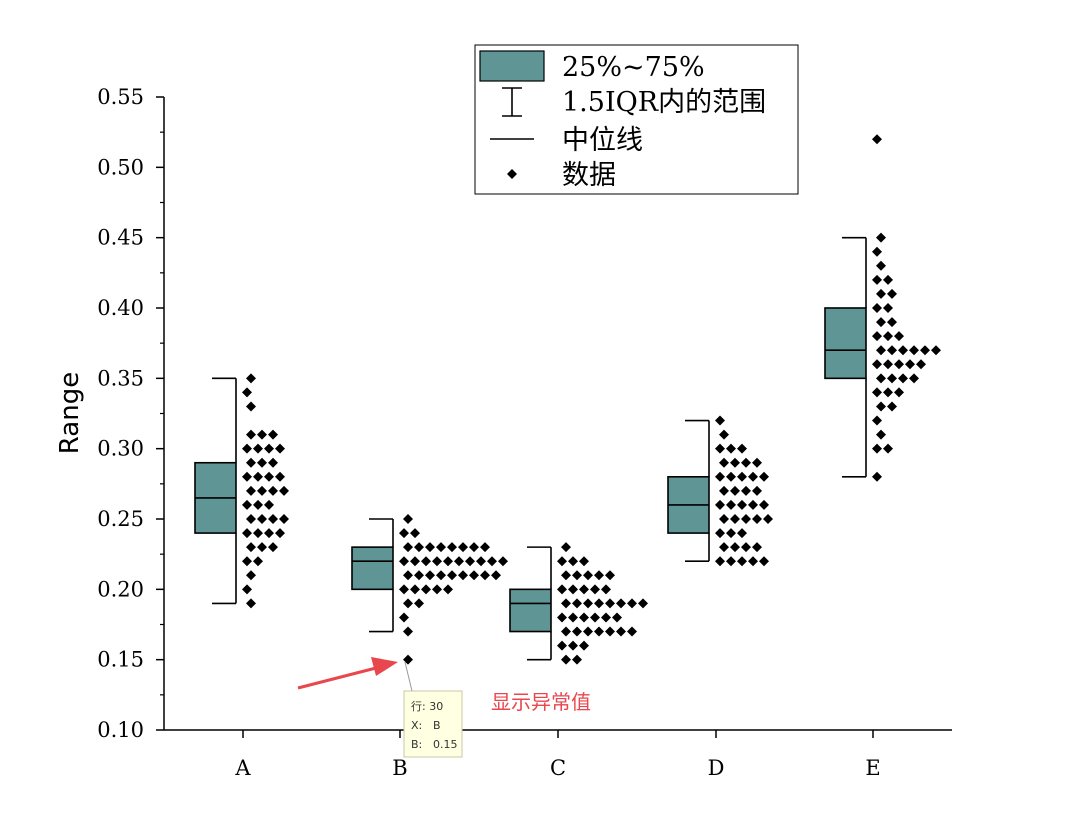  I want to click on legend-box-symbol, so click(512, 66).